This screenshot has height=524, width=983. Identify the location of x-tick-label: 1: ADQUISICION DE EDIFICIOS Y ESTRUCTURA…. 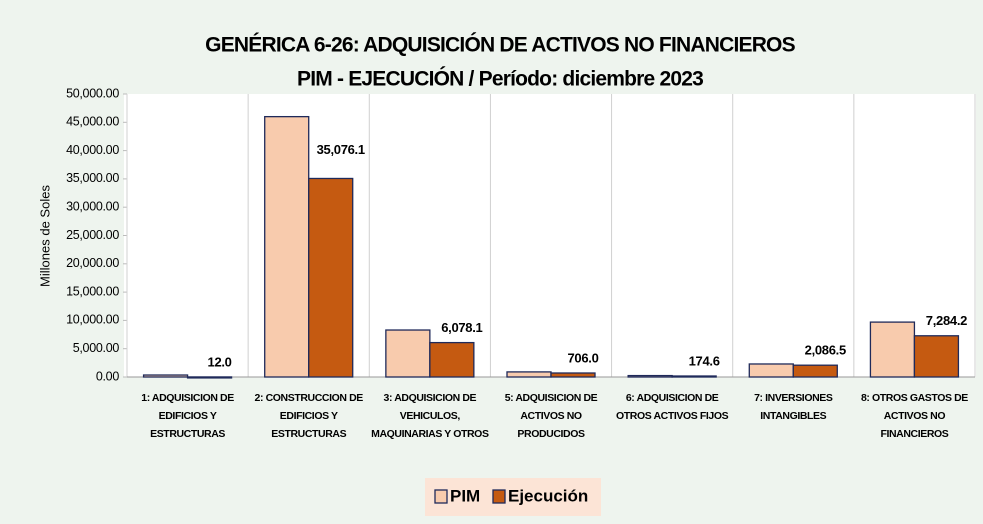
(187, 416).